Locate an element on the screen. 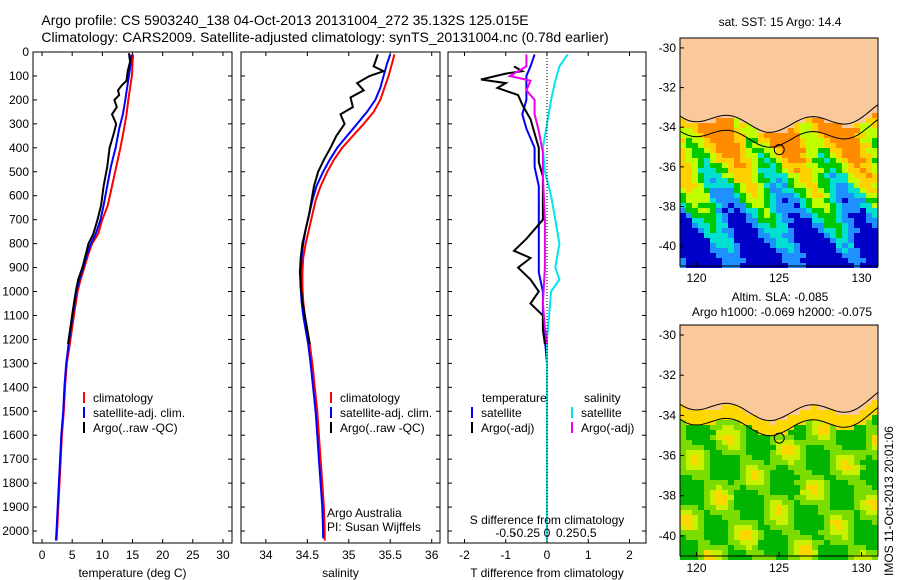  sst-map-title: sat. SST: 15 Argo: 14.4 is located at coordinates (780, 22).